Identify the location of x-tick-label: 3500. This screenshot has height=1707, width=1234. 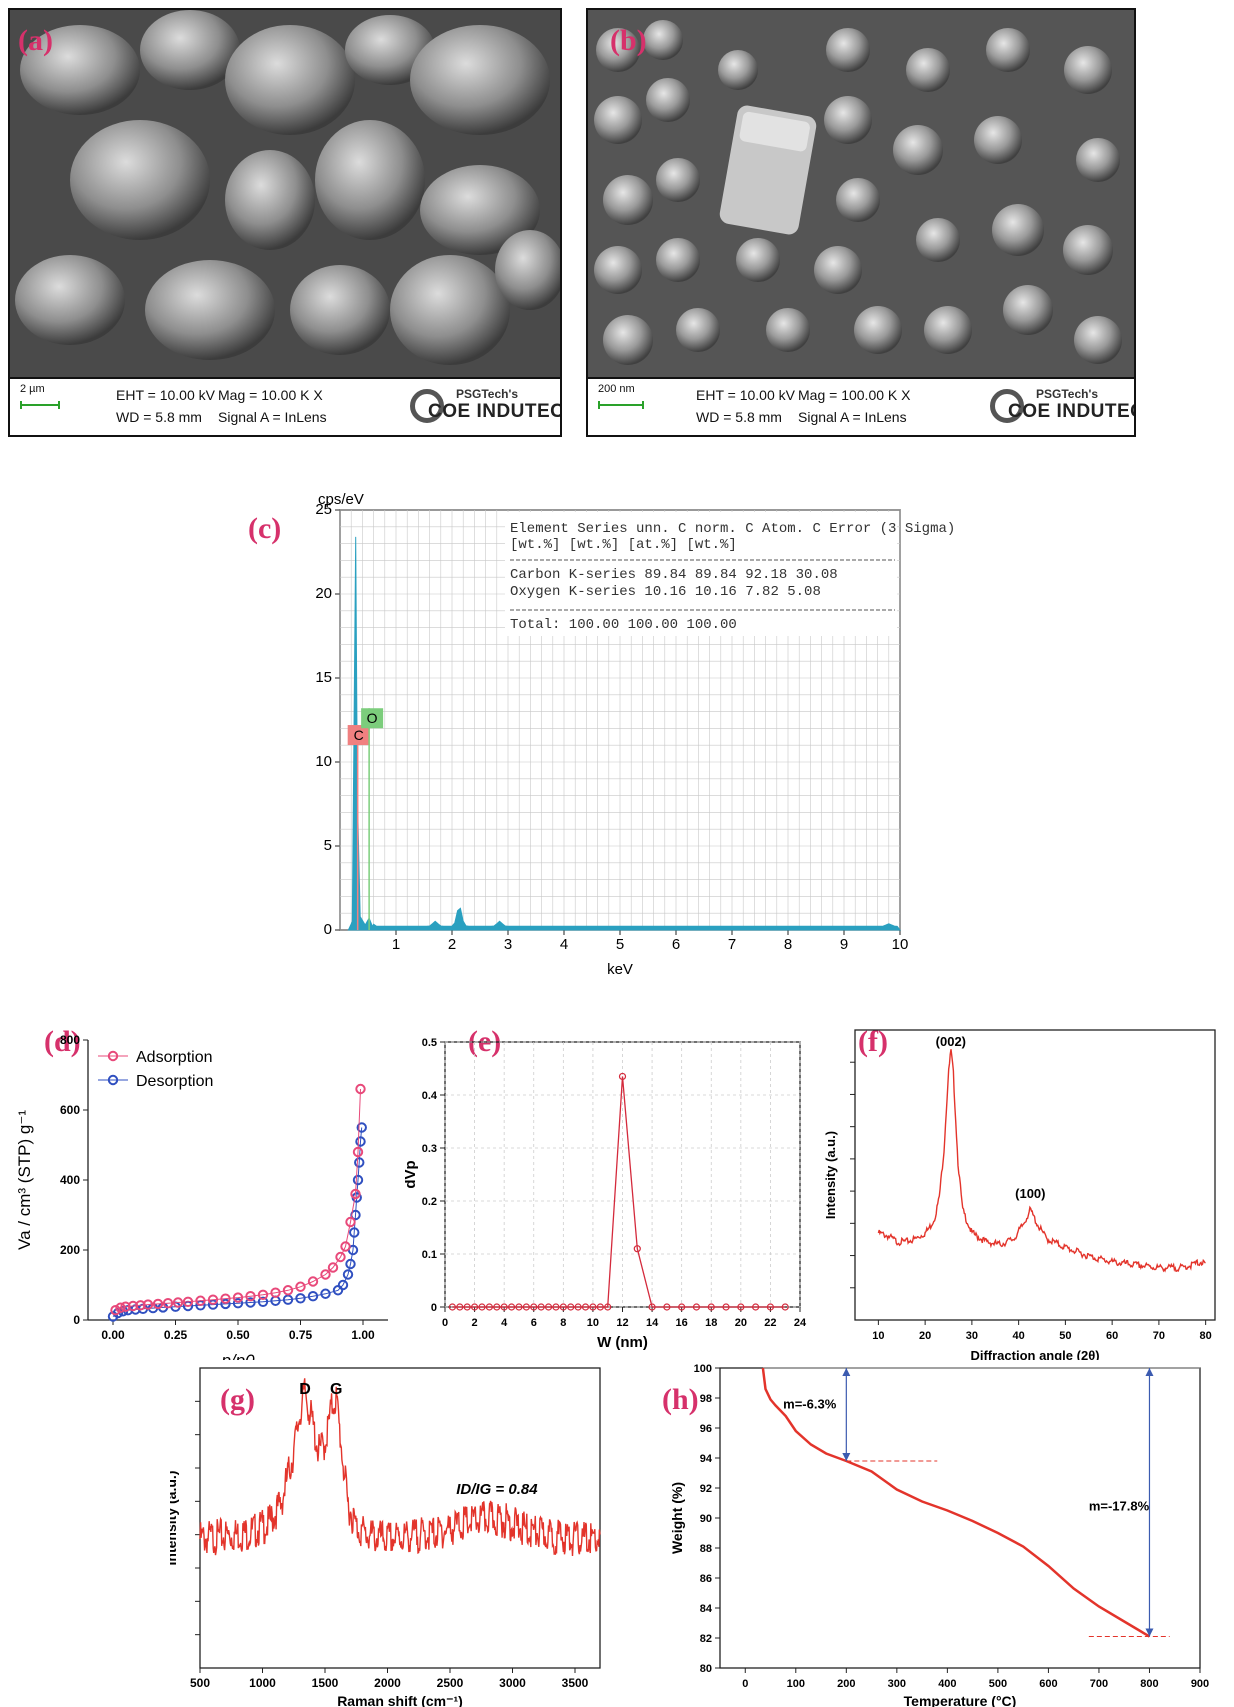
(575, 1683).